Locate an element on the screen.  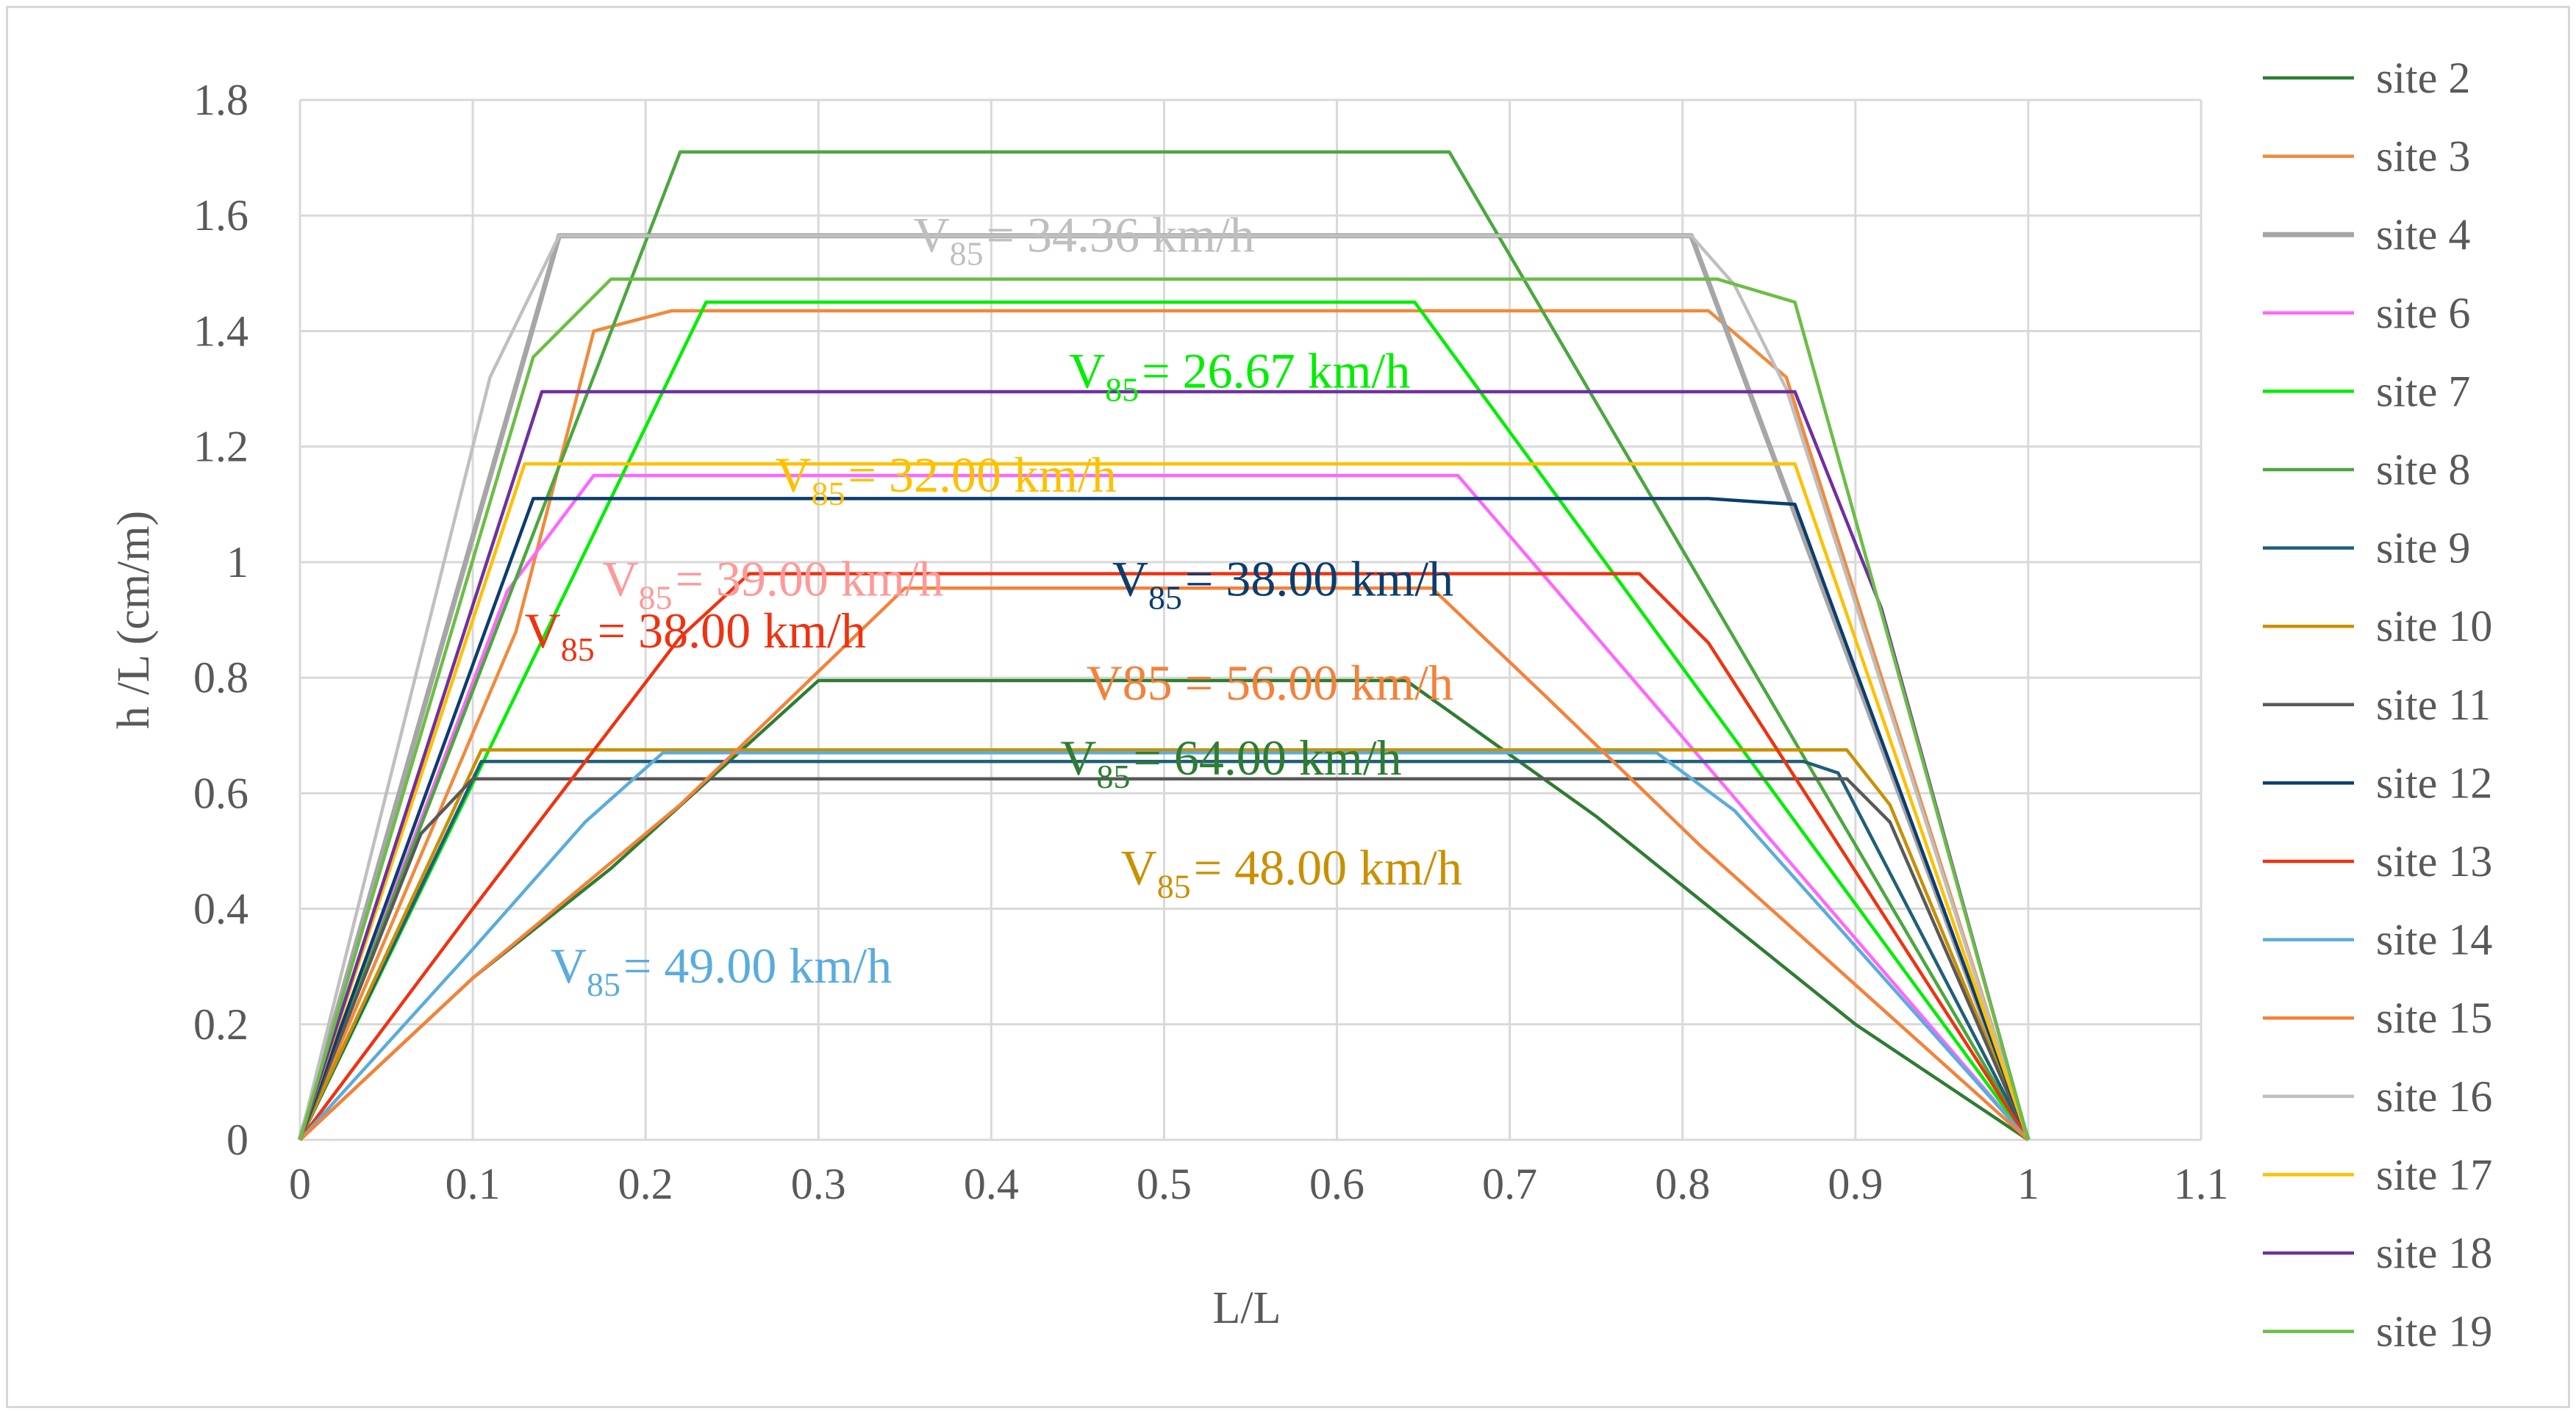
x-tick-label: 1.1 is located at coordinates (2201, 1184).